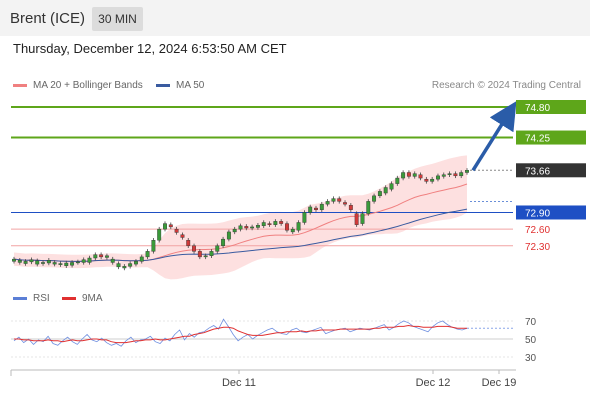  I want to click on legend-ma50: MA 50, so click(180, 85).